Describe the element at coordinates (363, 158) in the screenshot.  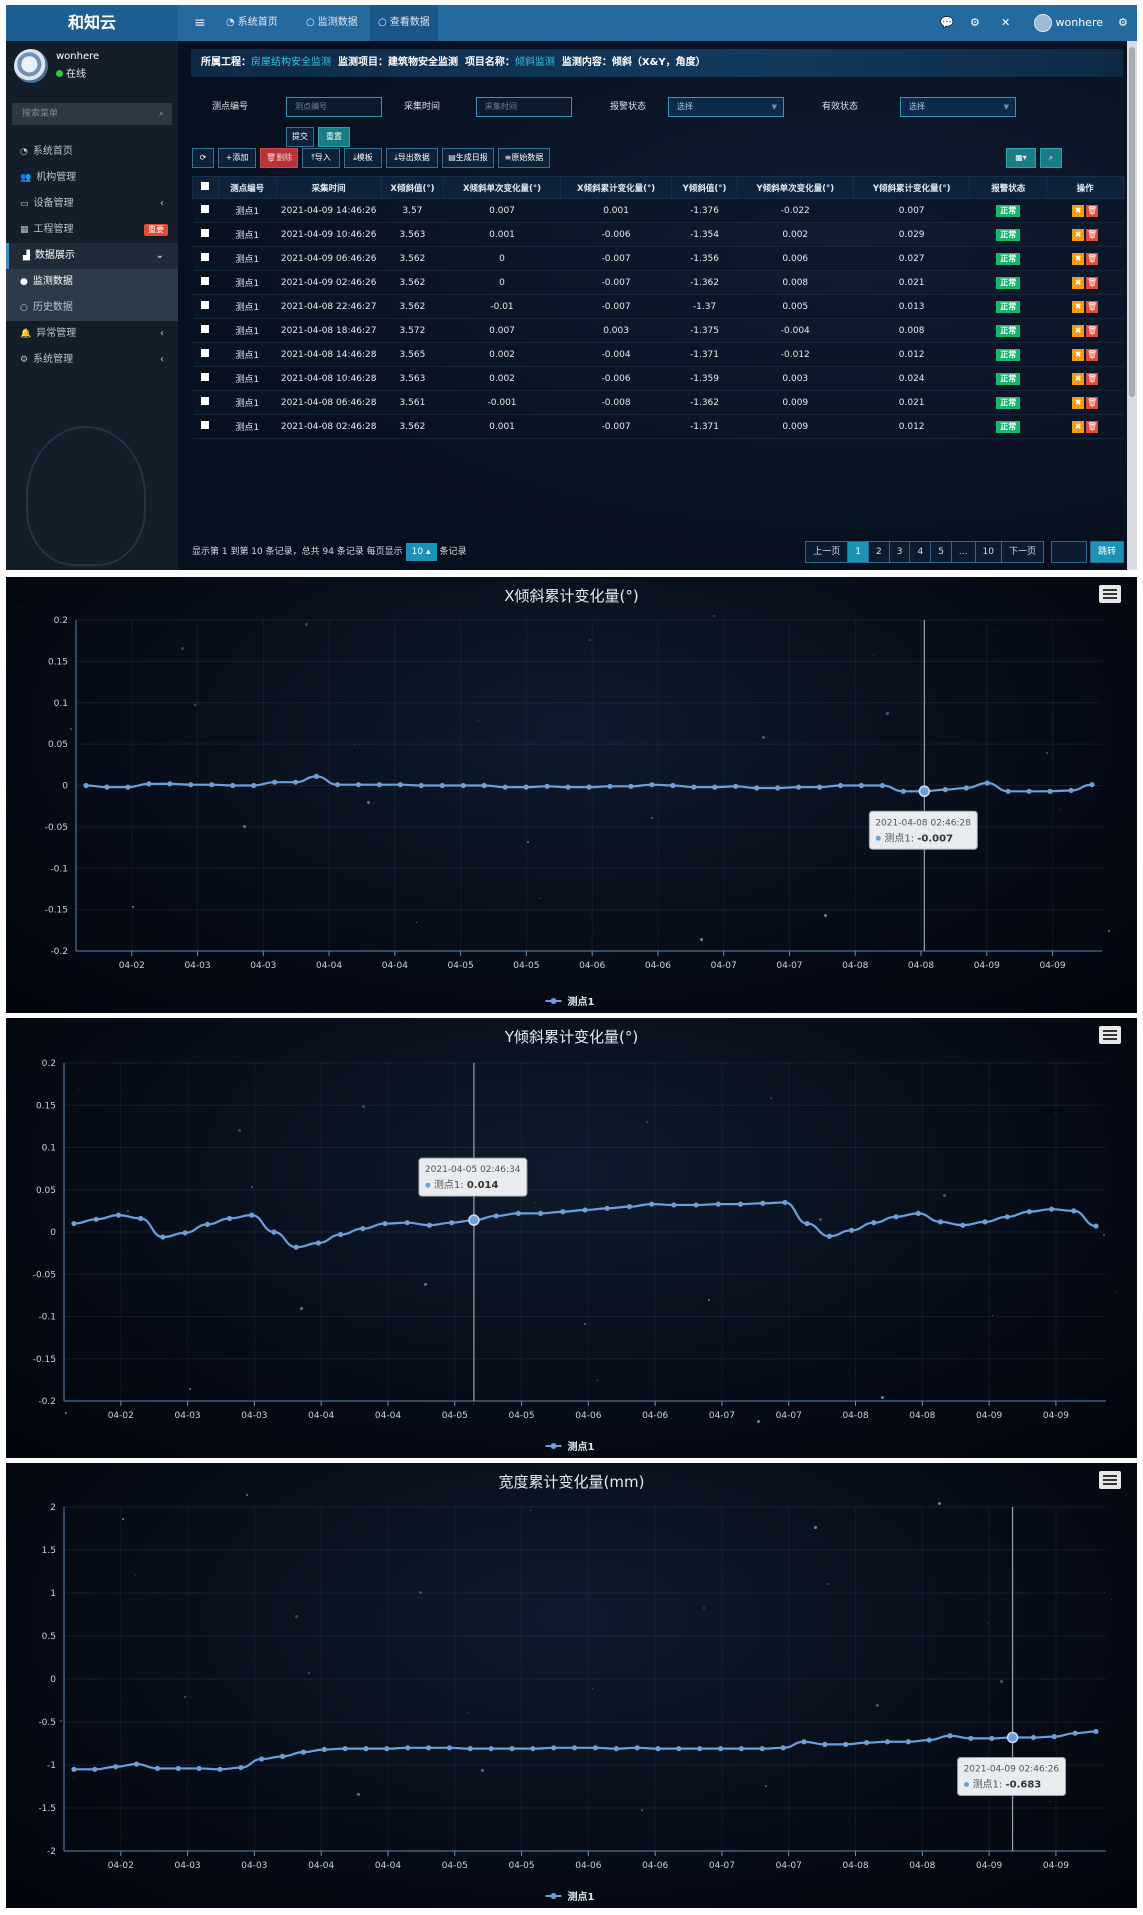
I see `template-button: ⤓模板` at that location.